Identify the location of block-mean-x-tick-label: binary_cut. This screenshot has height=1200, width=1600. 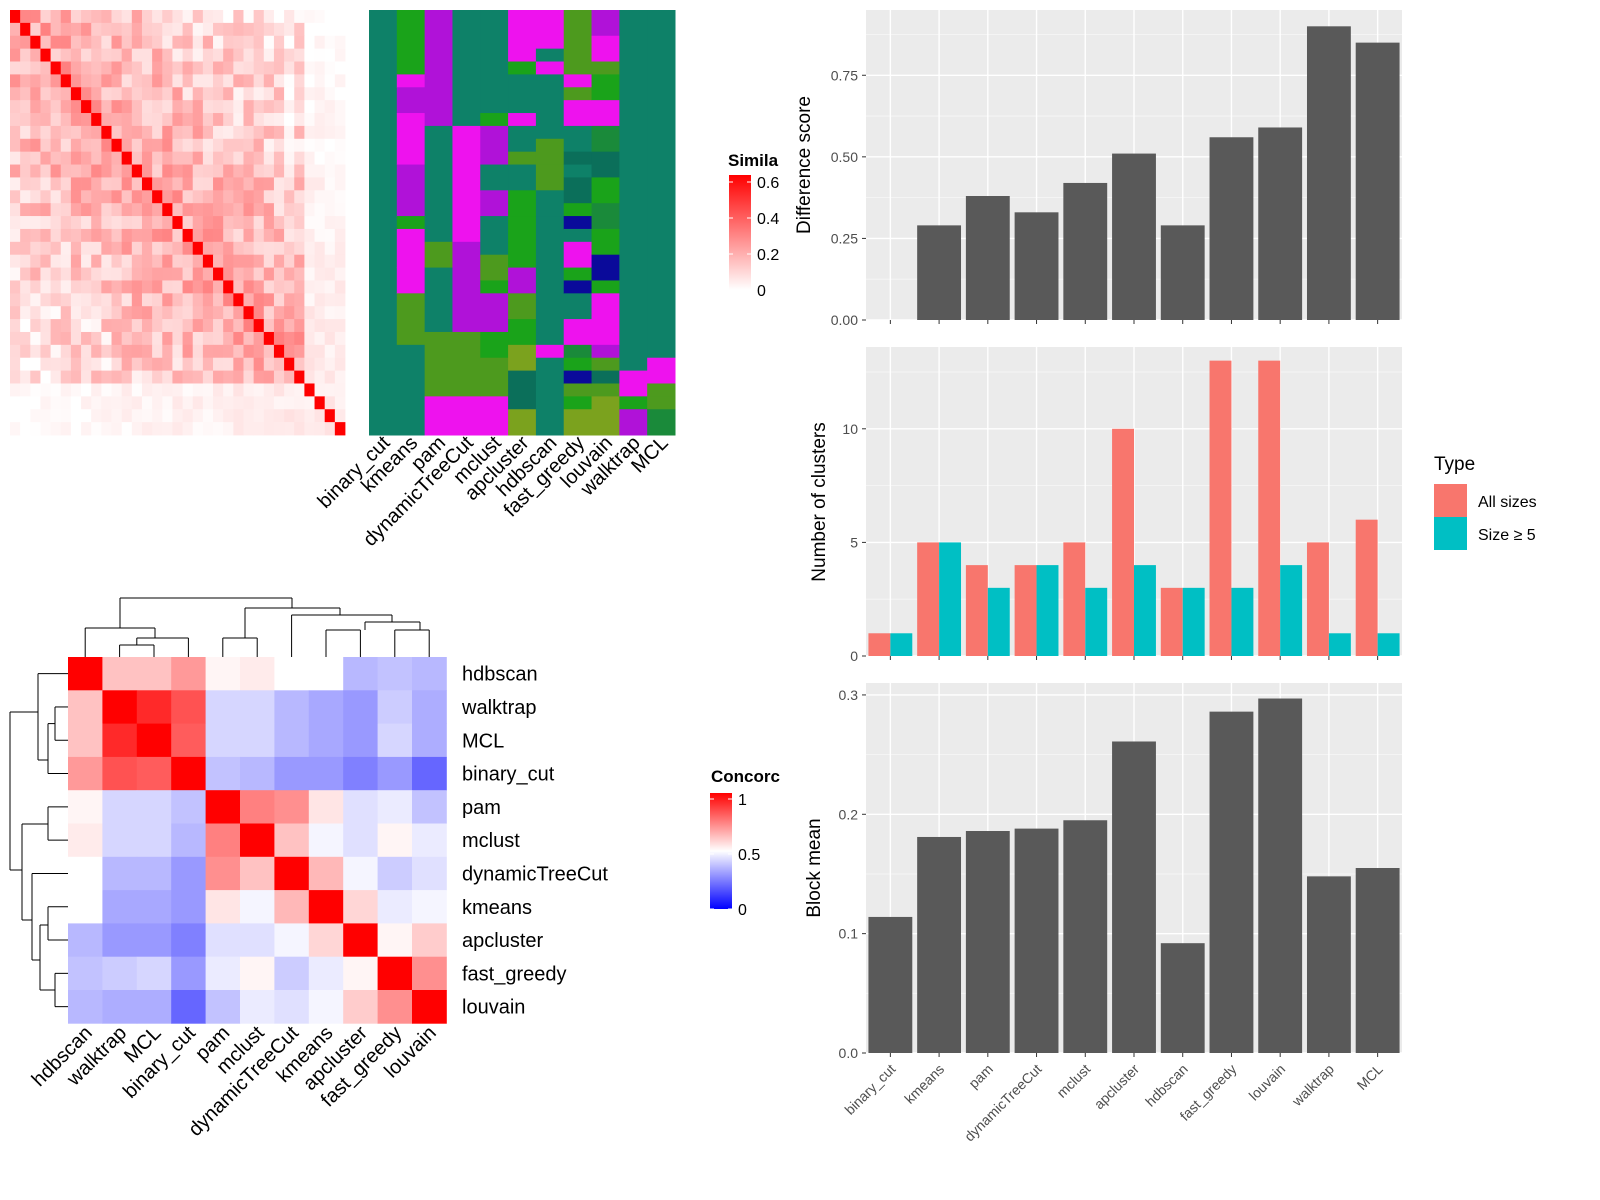
(869, 1089).